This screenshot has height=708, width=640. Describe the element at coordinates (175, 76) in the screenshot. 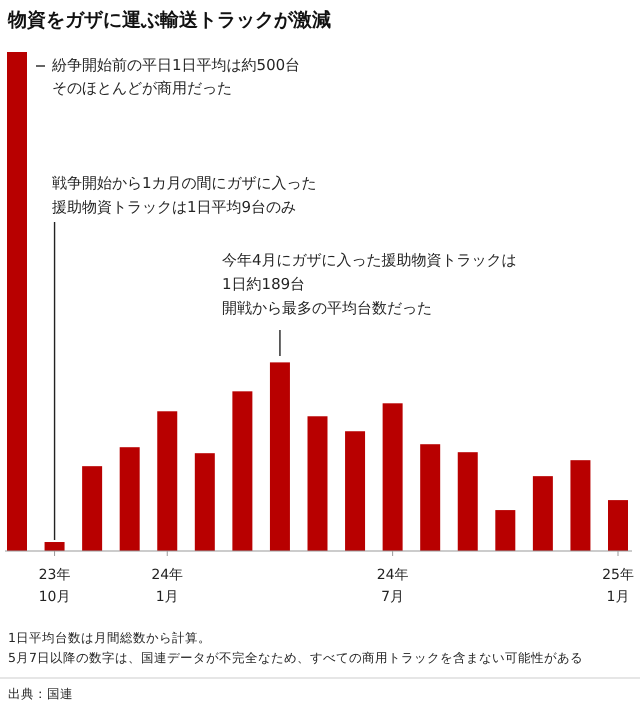

I see `annotation: 紛争開始前の平日1日平均は約500台そのほとんどが商用だった` at that location.